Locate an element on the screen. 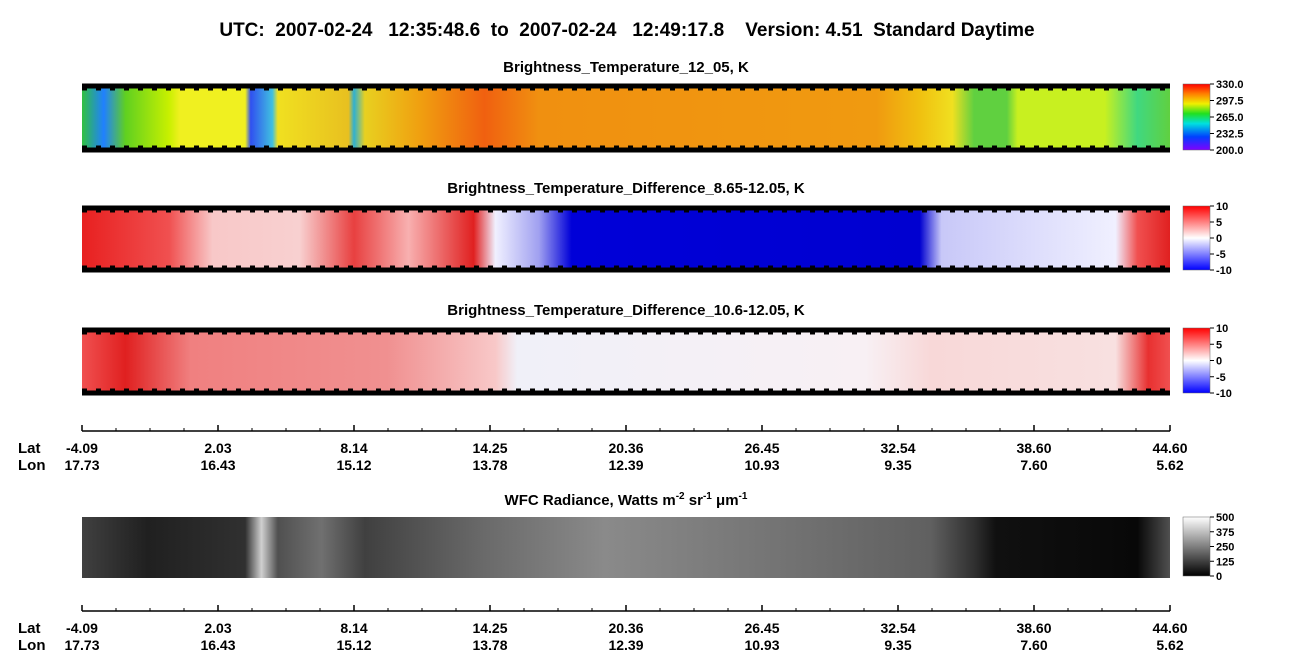 The image size is (1300, 672). colorbar-label: 265.0 is located at coordinates (1230, 118).